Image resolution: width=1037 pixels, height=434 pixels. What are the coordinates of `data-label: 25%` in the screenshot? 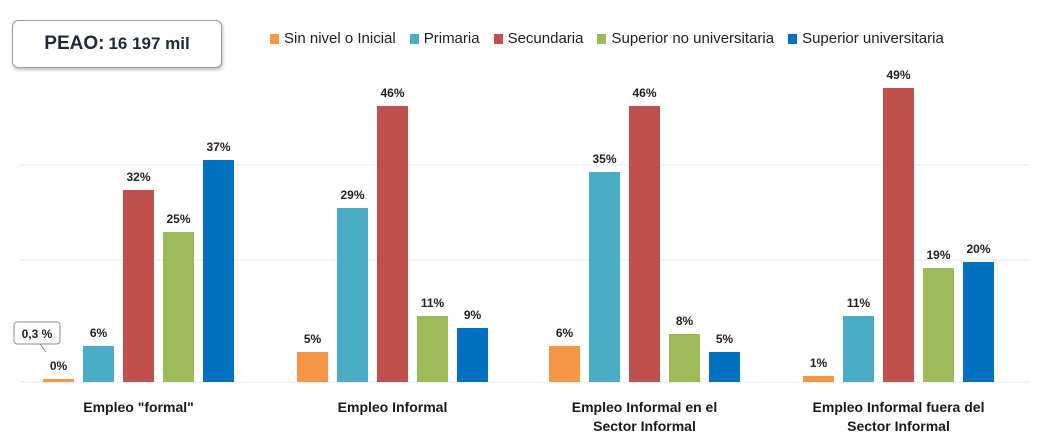 It's located at (178, 219).